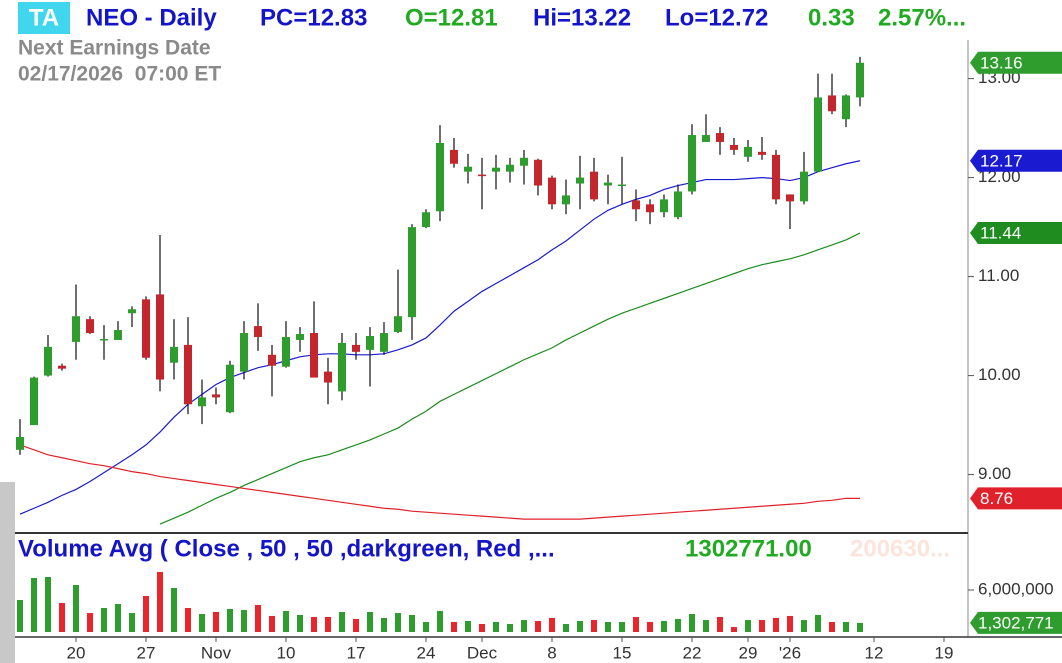  What do you see at coordinates (114, 48) in the screenshot?
I see `earnings-label: Next Earnings Date` at bounding box center [114, 48].